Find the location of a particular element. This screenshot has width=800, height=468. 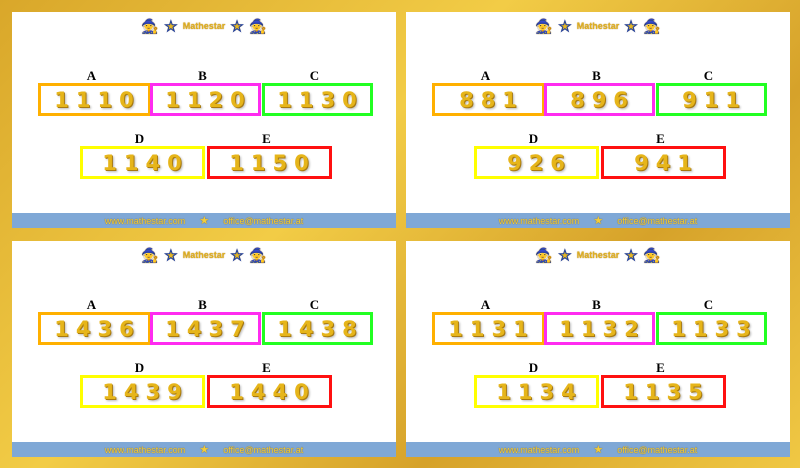

answer-value: 1131 is located at coordinates (491, 328).